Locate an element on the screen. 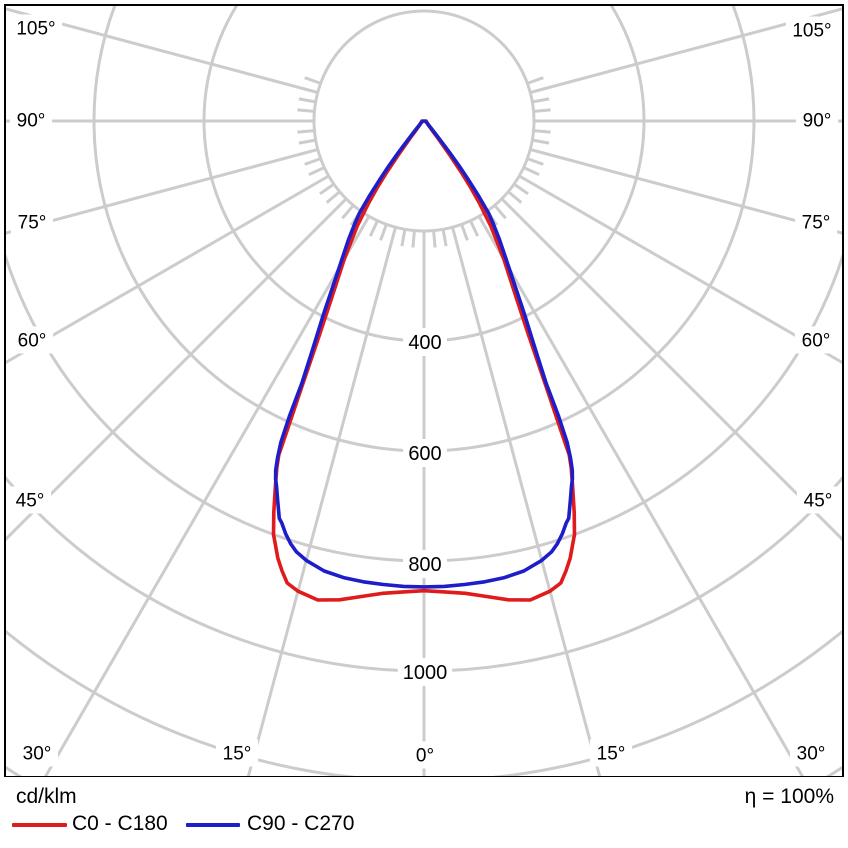 The image size is (848, 848). ring-value-labels: 400 600 800 1000 is located at coordinates (425, 507).